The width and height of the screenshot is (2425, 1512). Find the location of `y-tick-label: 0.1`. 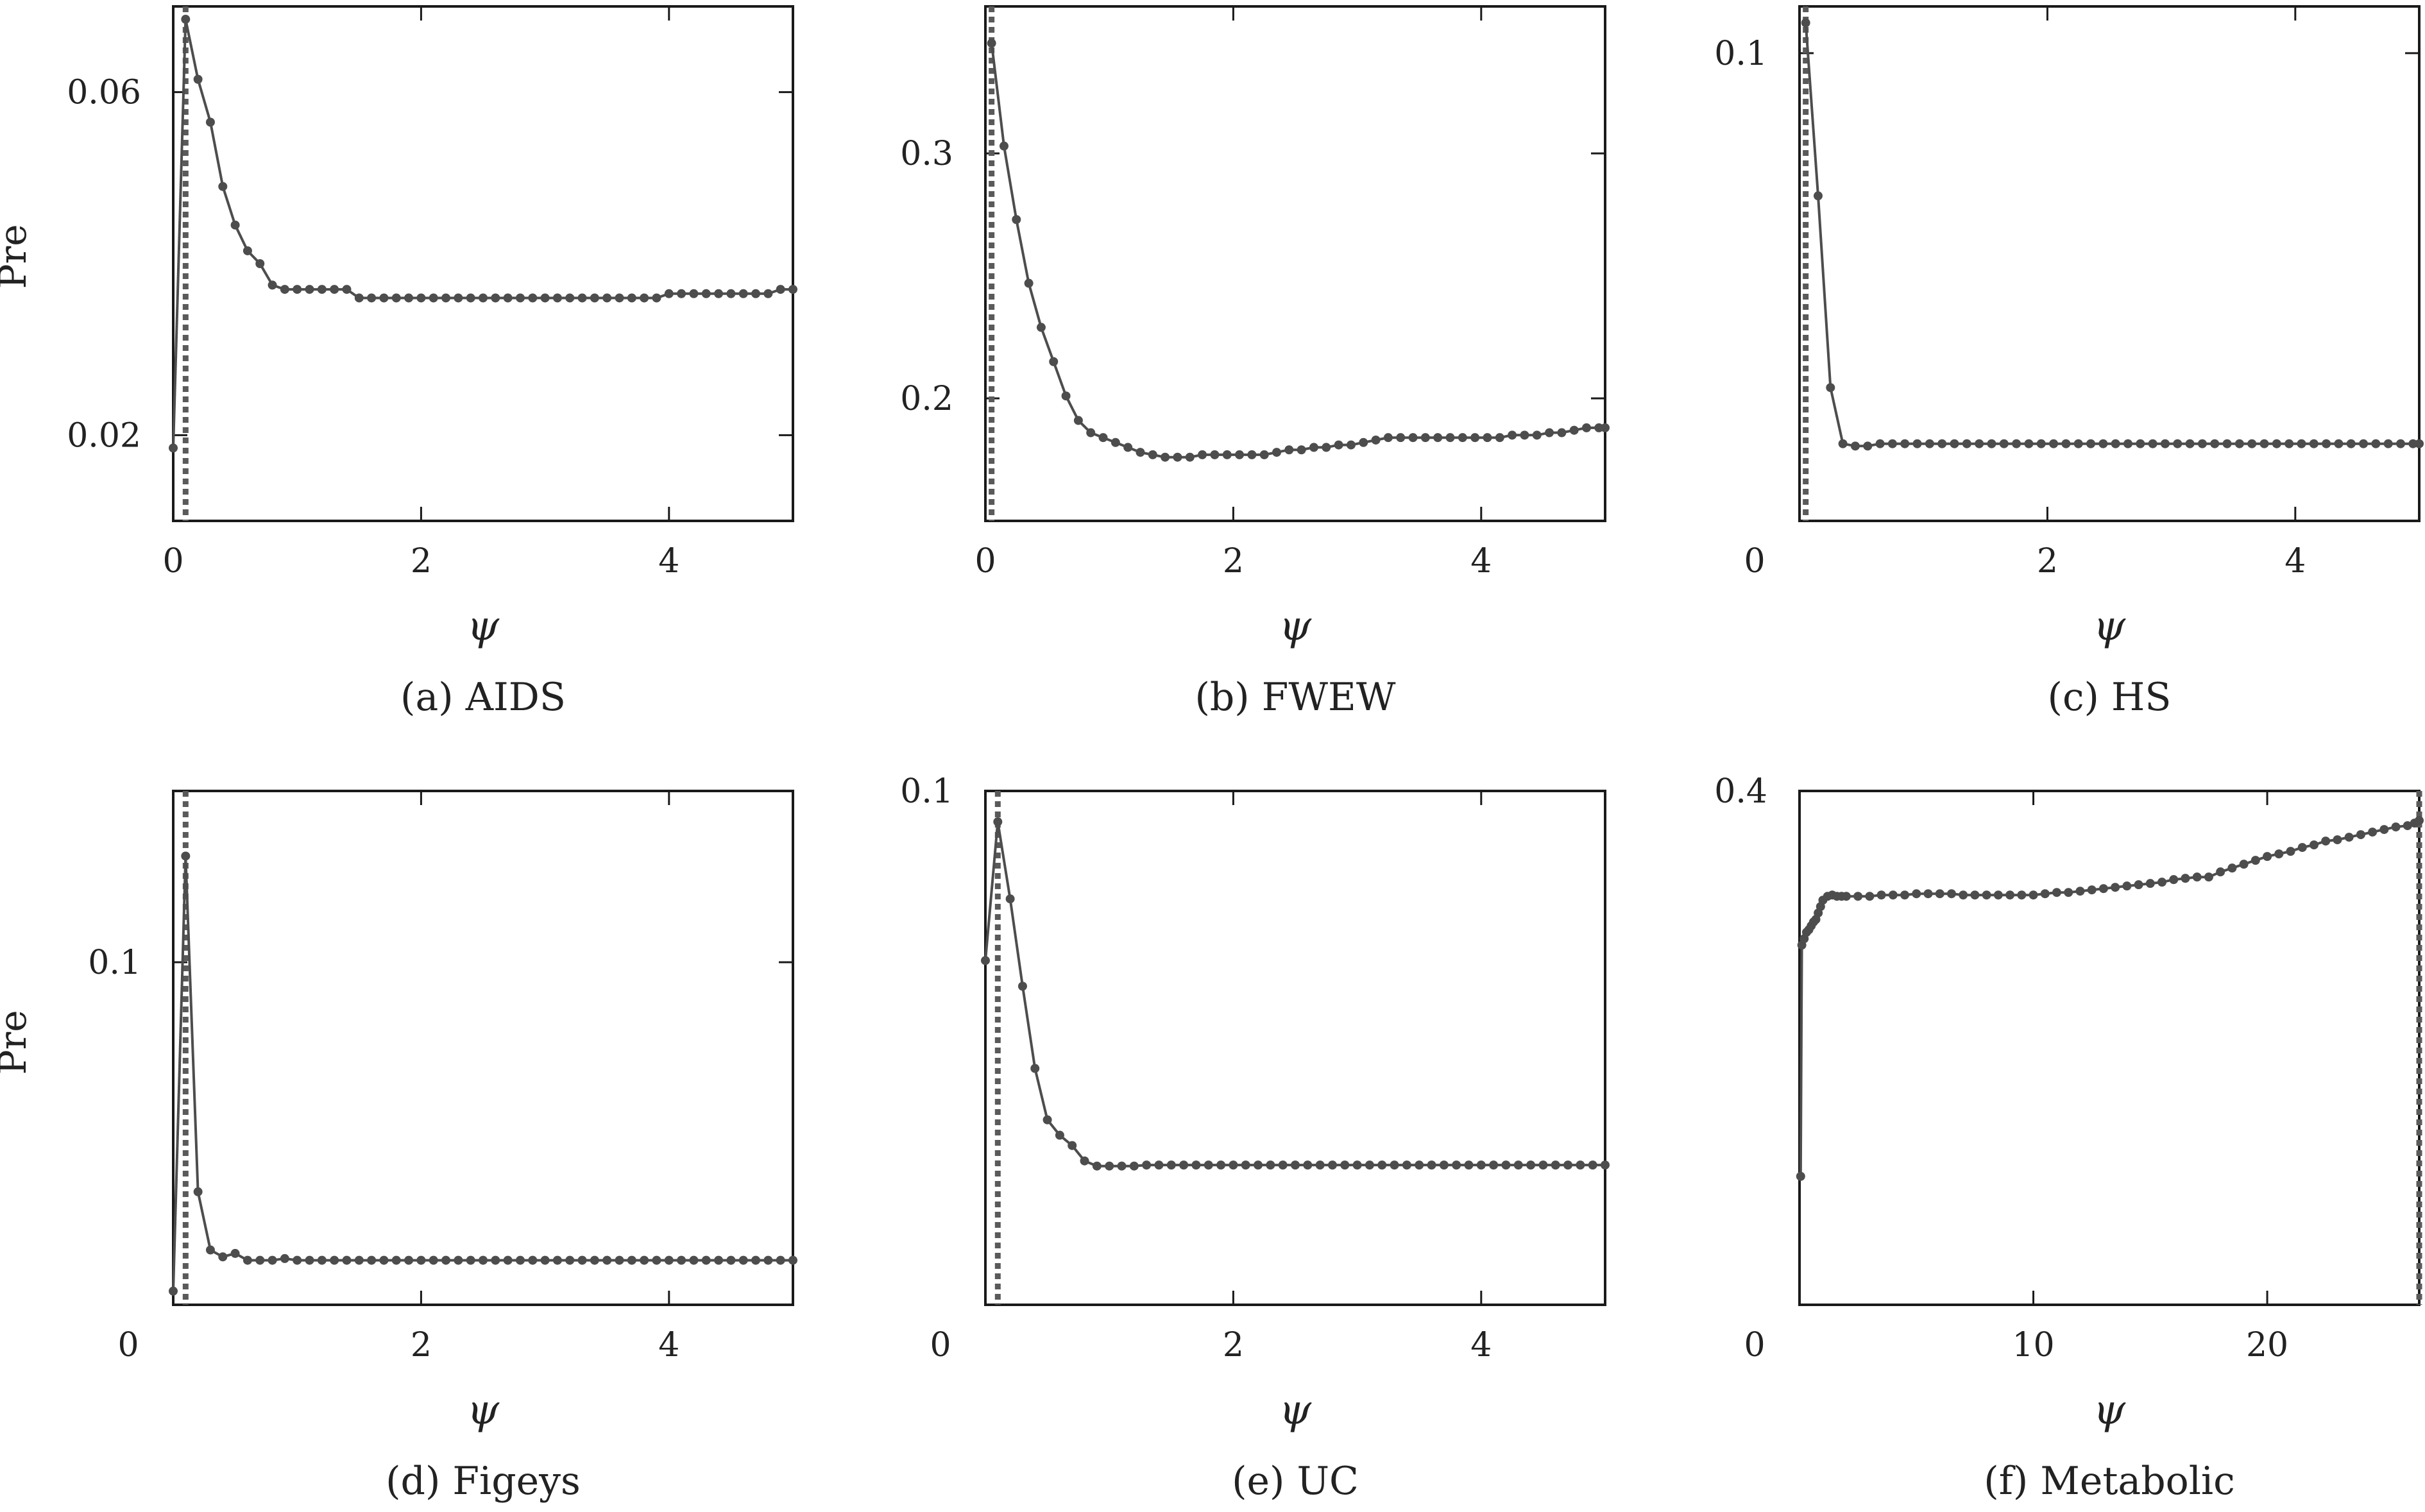

y-tick-label: 0.1 is located at coordinates (926, 791).